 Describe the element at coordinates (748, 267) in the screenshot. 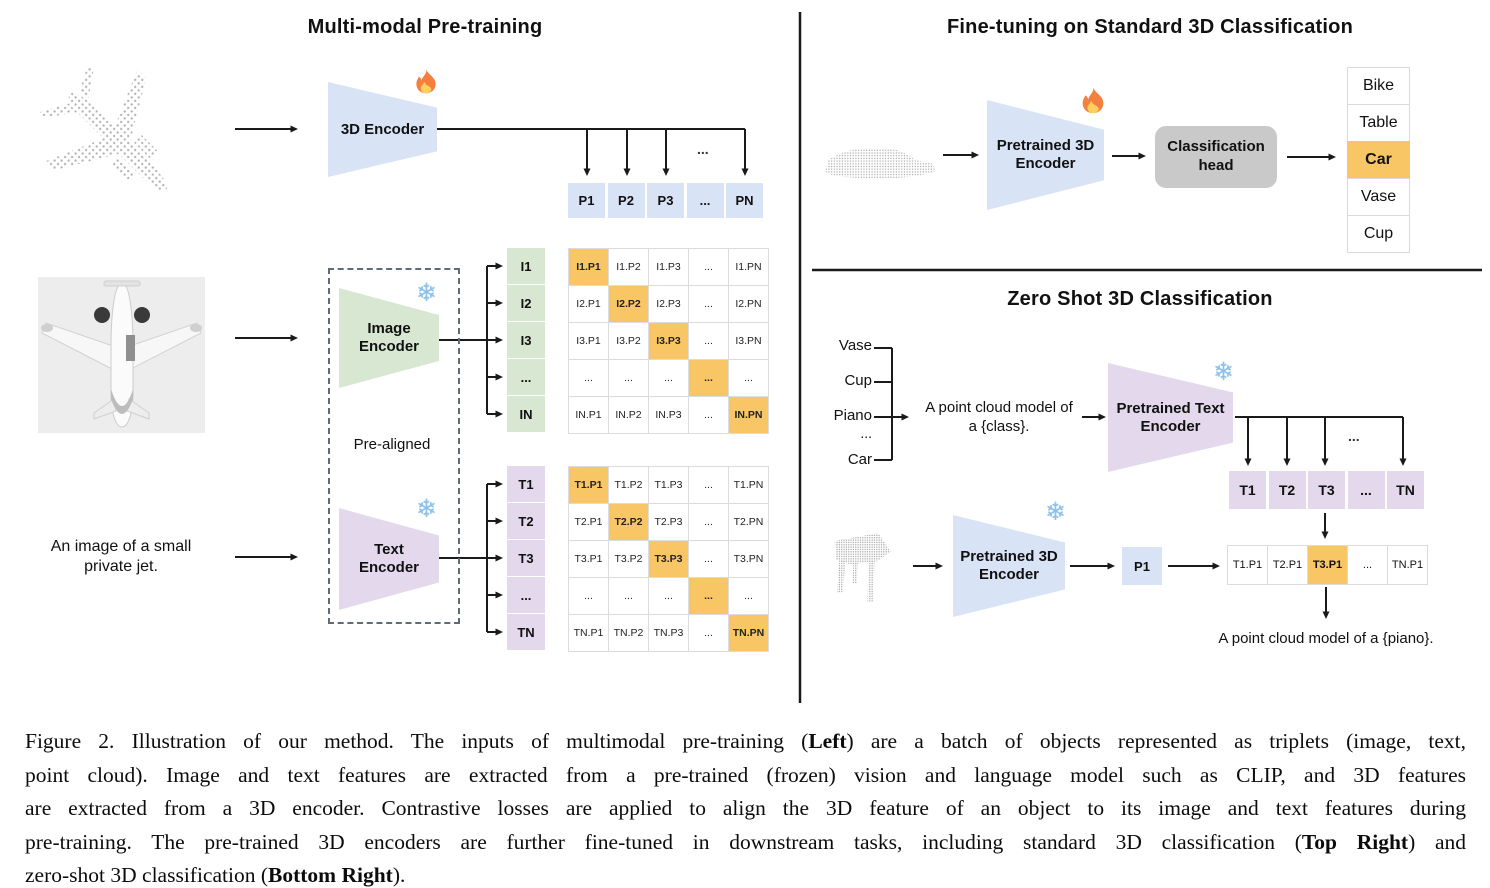

I see `matrix-cell: I1.PN` at that location.